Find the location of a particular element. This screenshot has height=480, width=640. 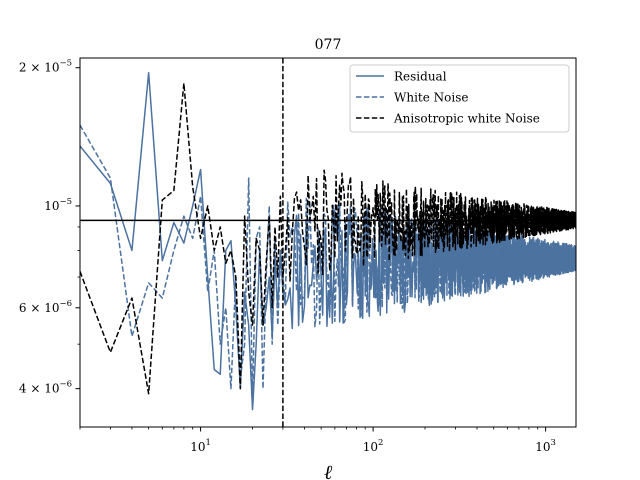

x-tick-base-0: 10 is located at coordinates (197, 447).